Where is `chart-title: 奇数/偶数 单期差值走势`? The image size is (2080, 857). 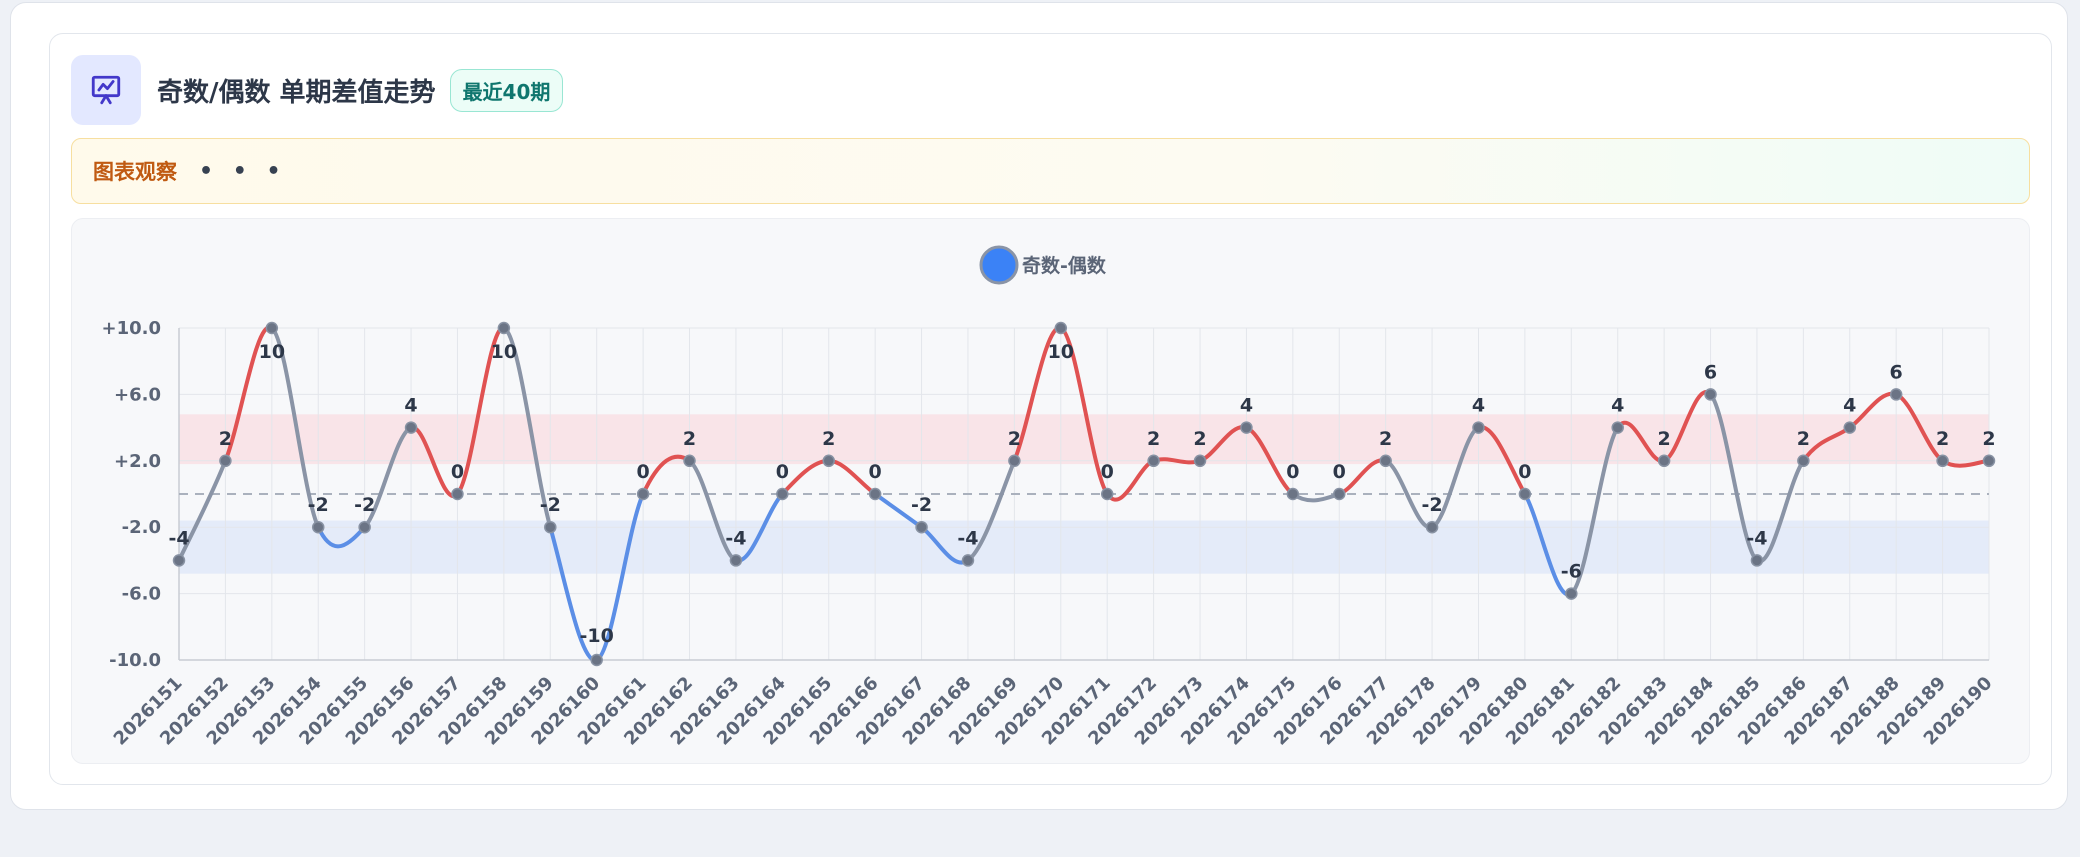
chart-title: 奇数/偶数 单期差值走势 is located at coordinates (296, 92).